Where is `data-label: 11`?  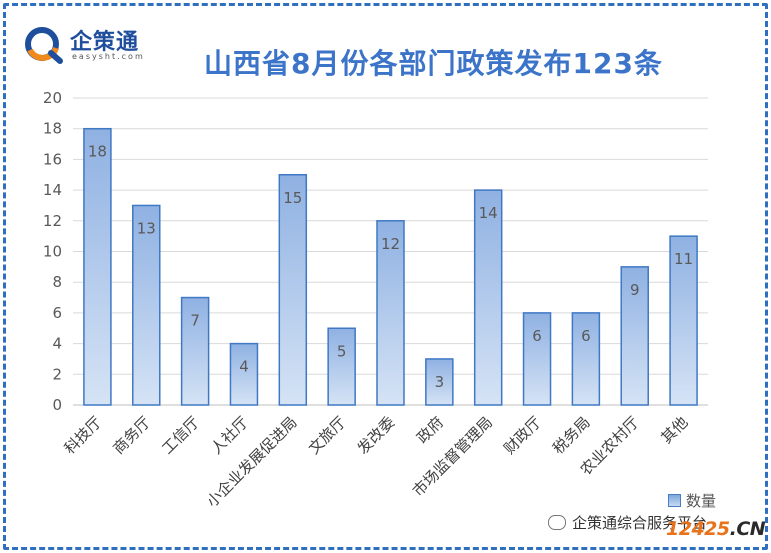 data-label: 11 is located at coordinates (683, 259).